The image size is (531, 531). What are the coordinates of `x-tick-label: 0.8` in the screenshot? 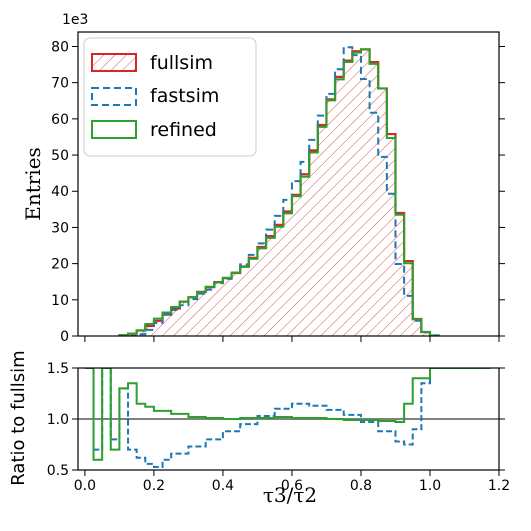 It's located at (361, 486).